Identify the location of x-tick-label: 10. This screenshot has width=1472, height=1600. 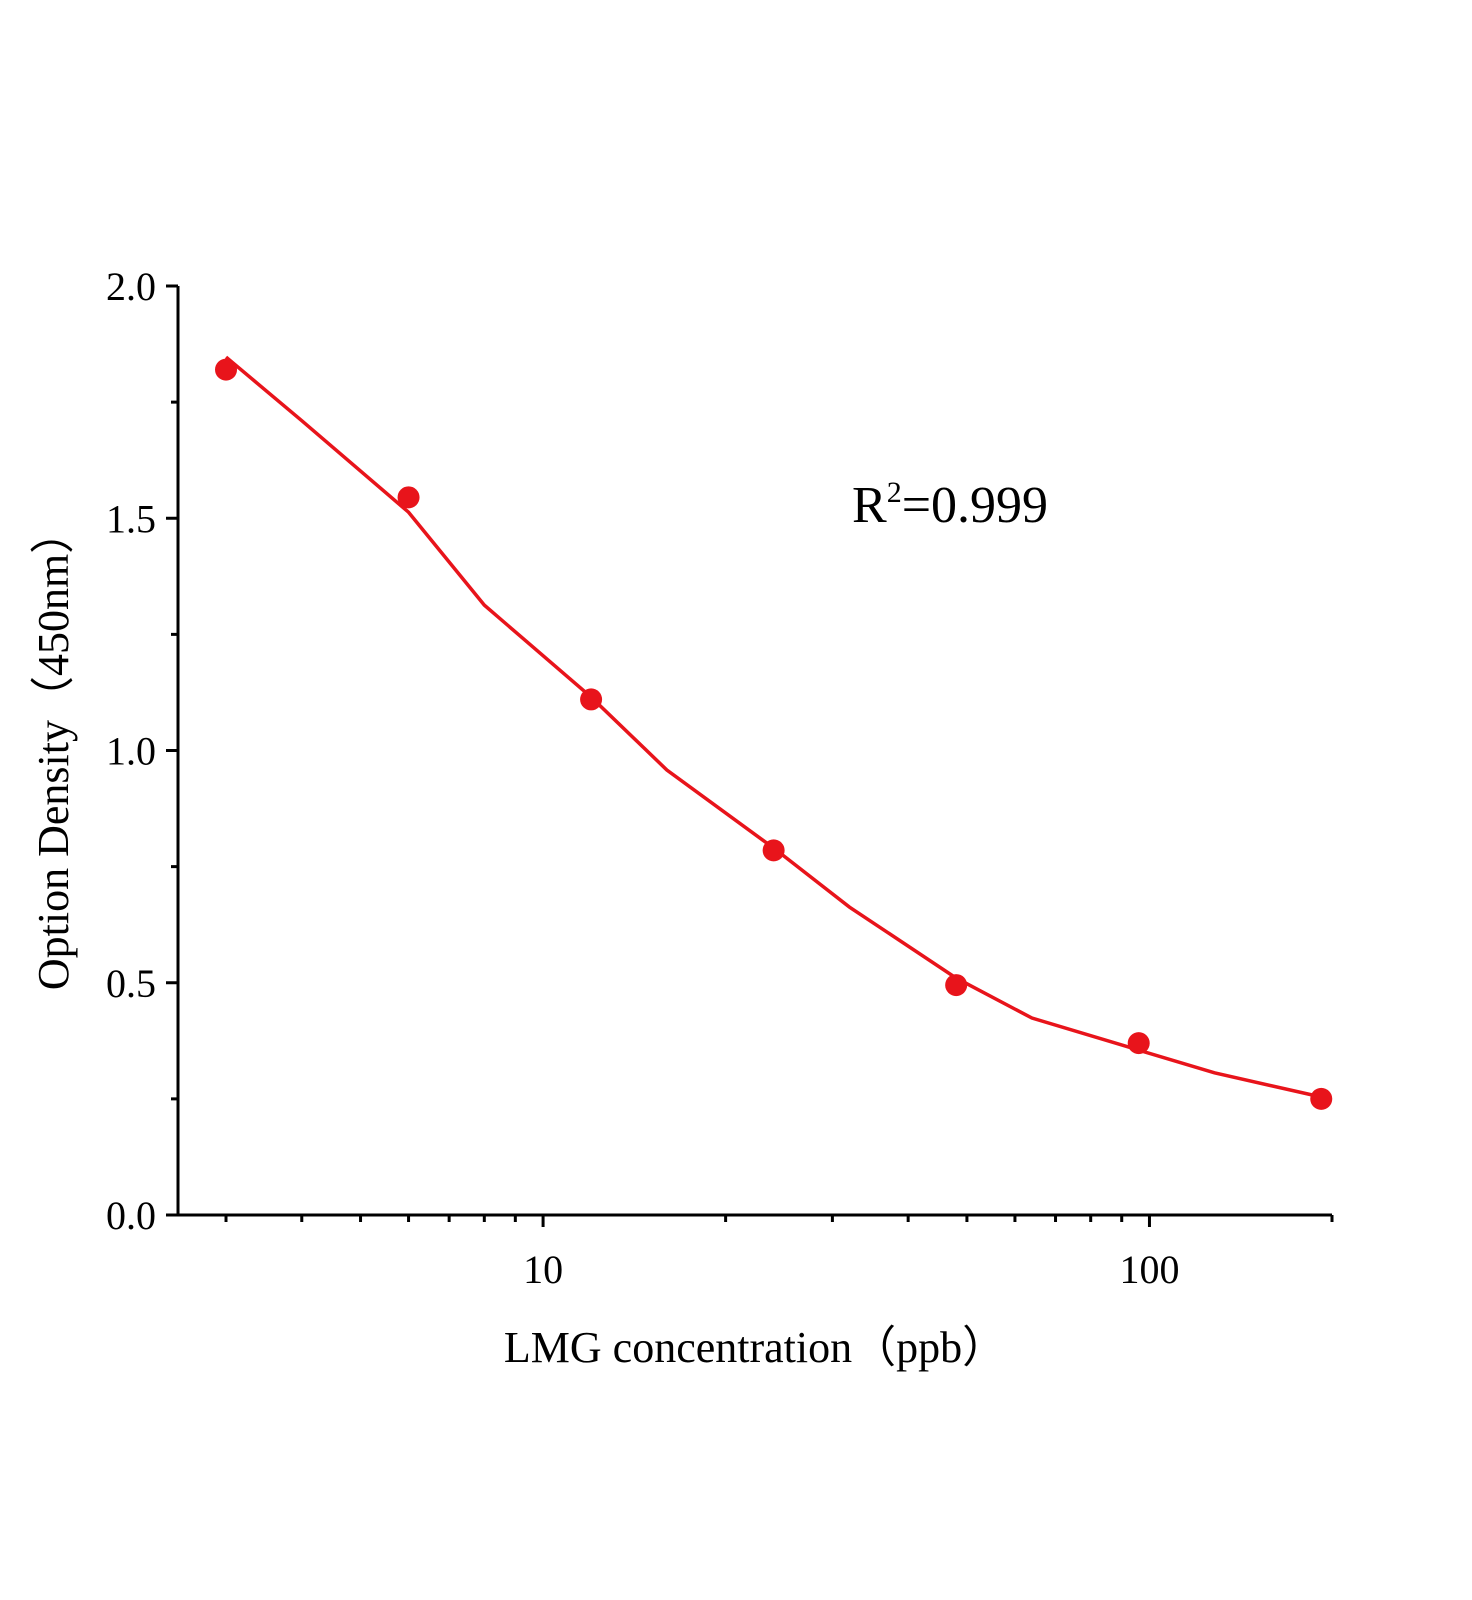
(543, 1269).